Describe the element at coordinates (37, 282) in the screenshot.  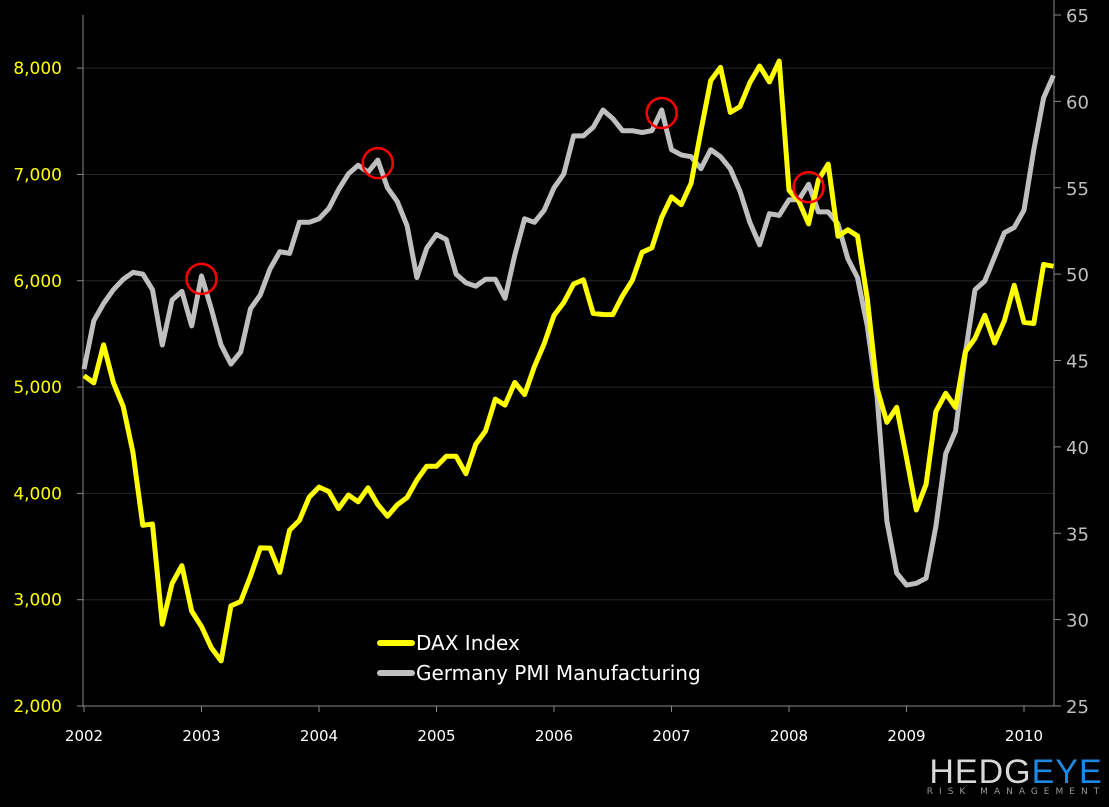
I see `left-tick-label: 6,000` at that location.